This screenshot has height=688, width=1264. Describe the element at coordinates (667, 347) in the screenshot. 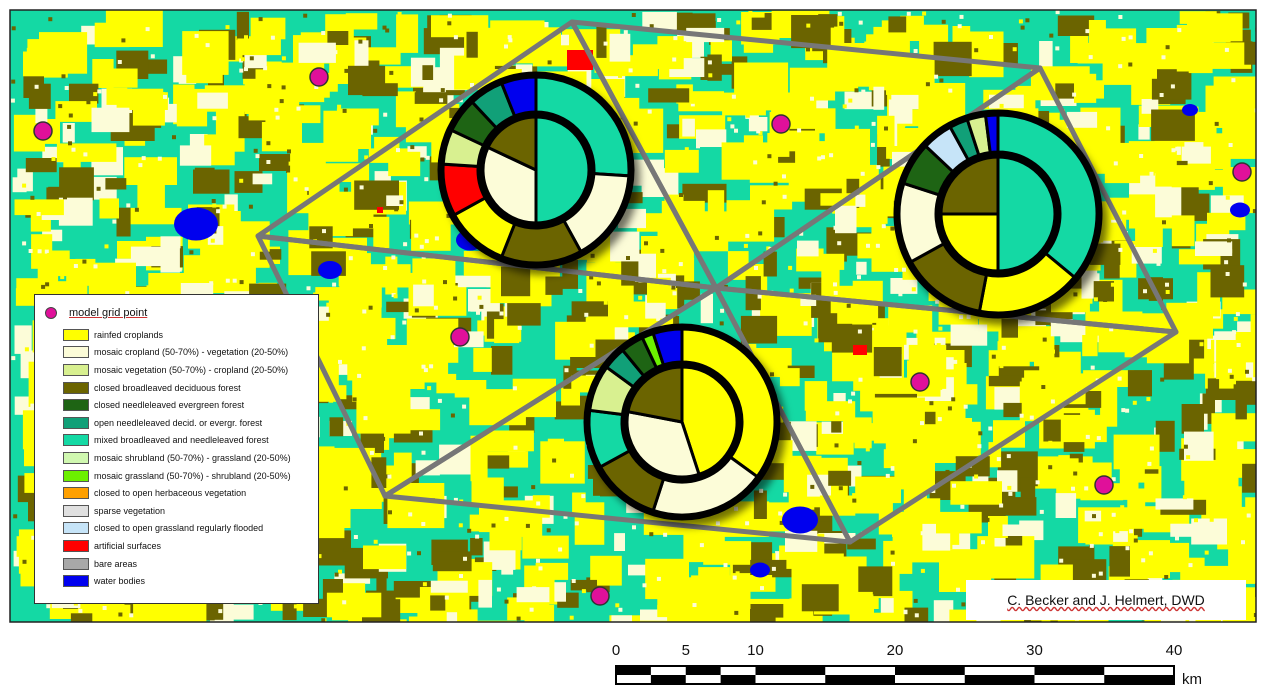

I see `pie-lower-outer-water` at that location.